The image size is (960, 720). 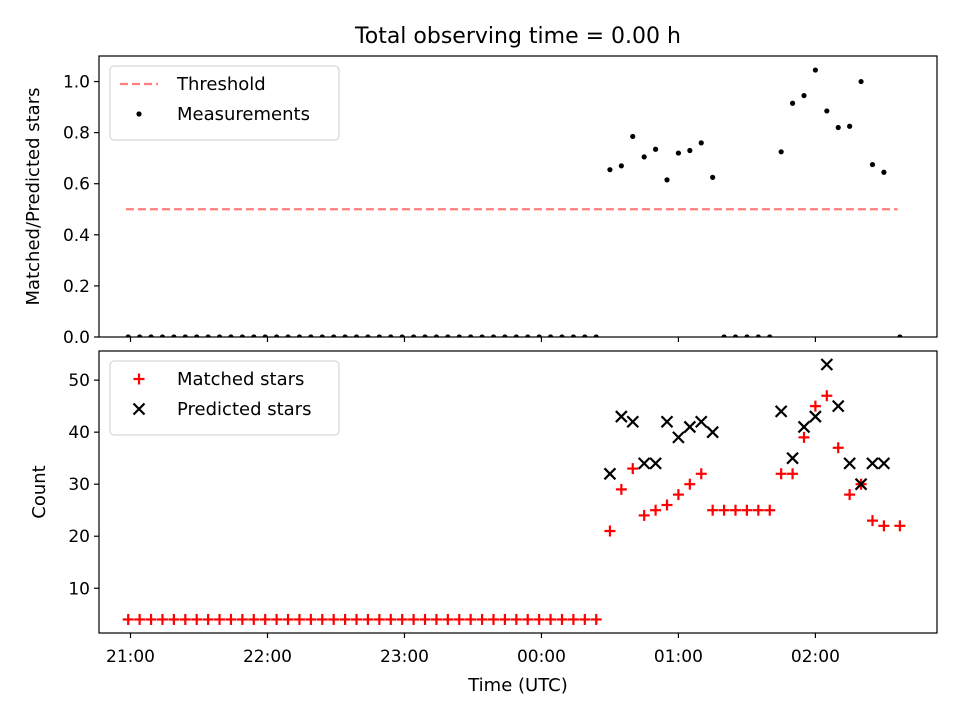 I want to click on legend-plus-swatch, so click(x=139, y=379).